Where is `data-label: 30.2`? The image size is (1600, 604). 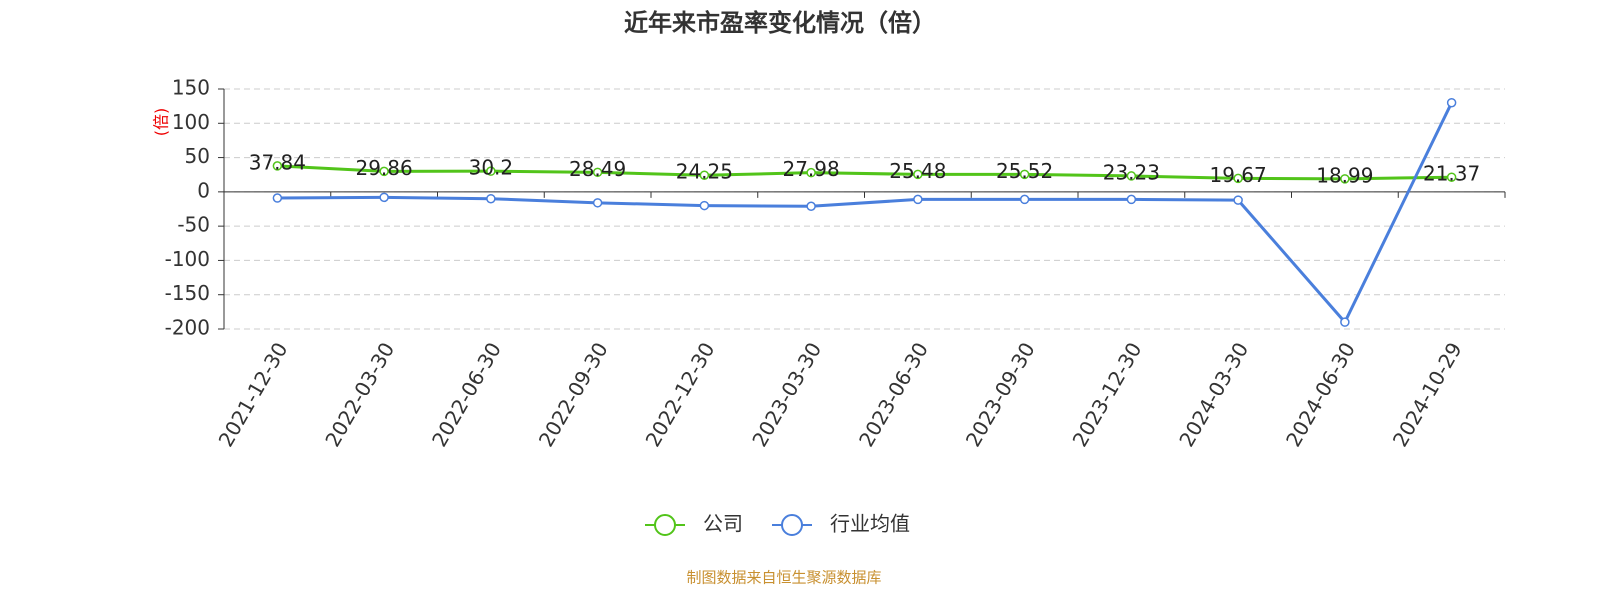 data-label: 30.2 is located at coordinates (491, 168).